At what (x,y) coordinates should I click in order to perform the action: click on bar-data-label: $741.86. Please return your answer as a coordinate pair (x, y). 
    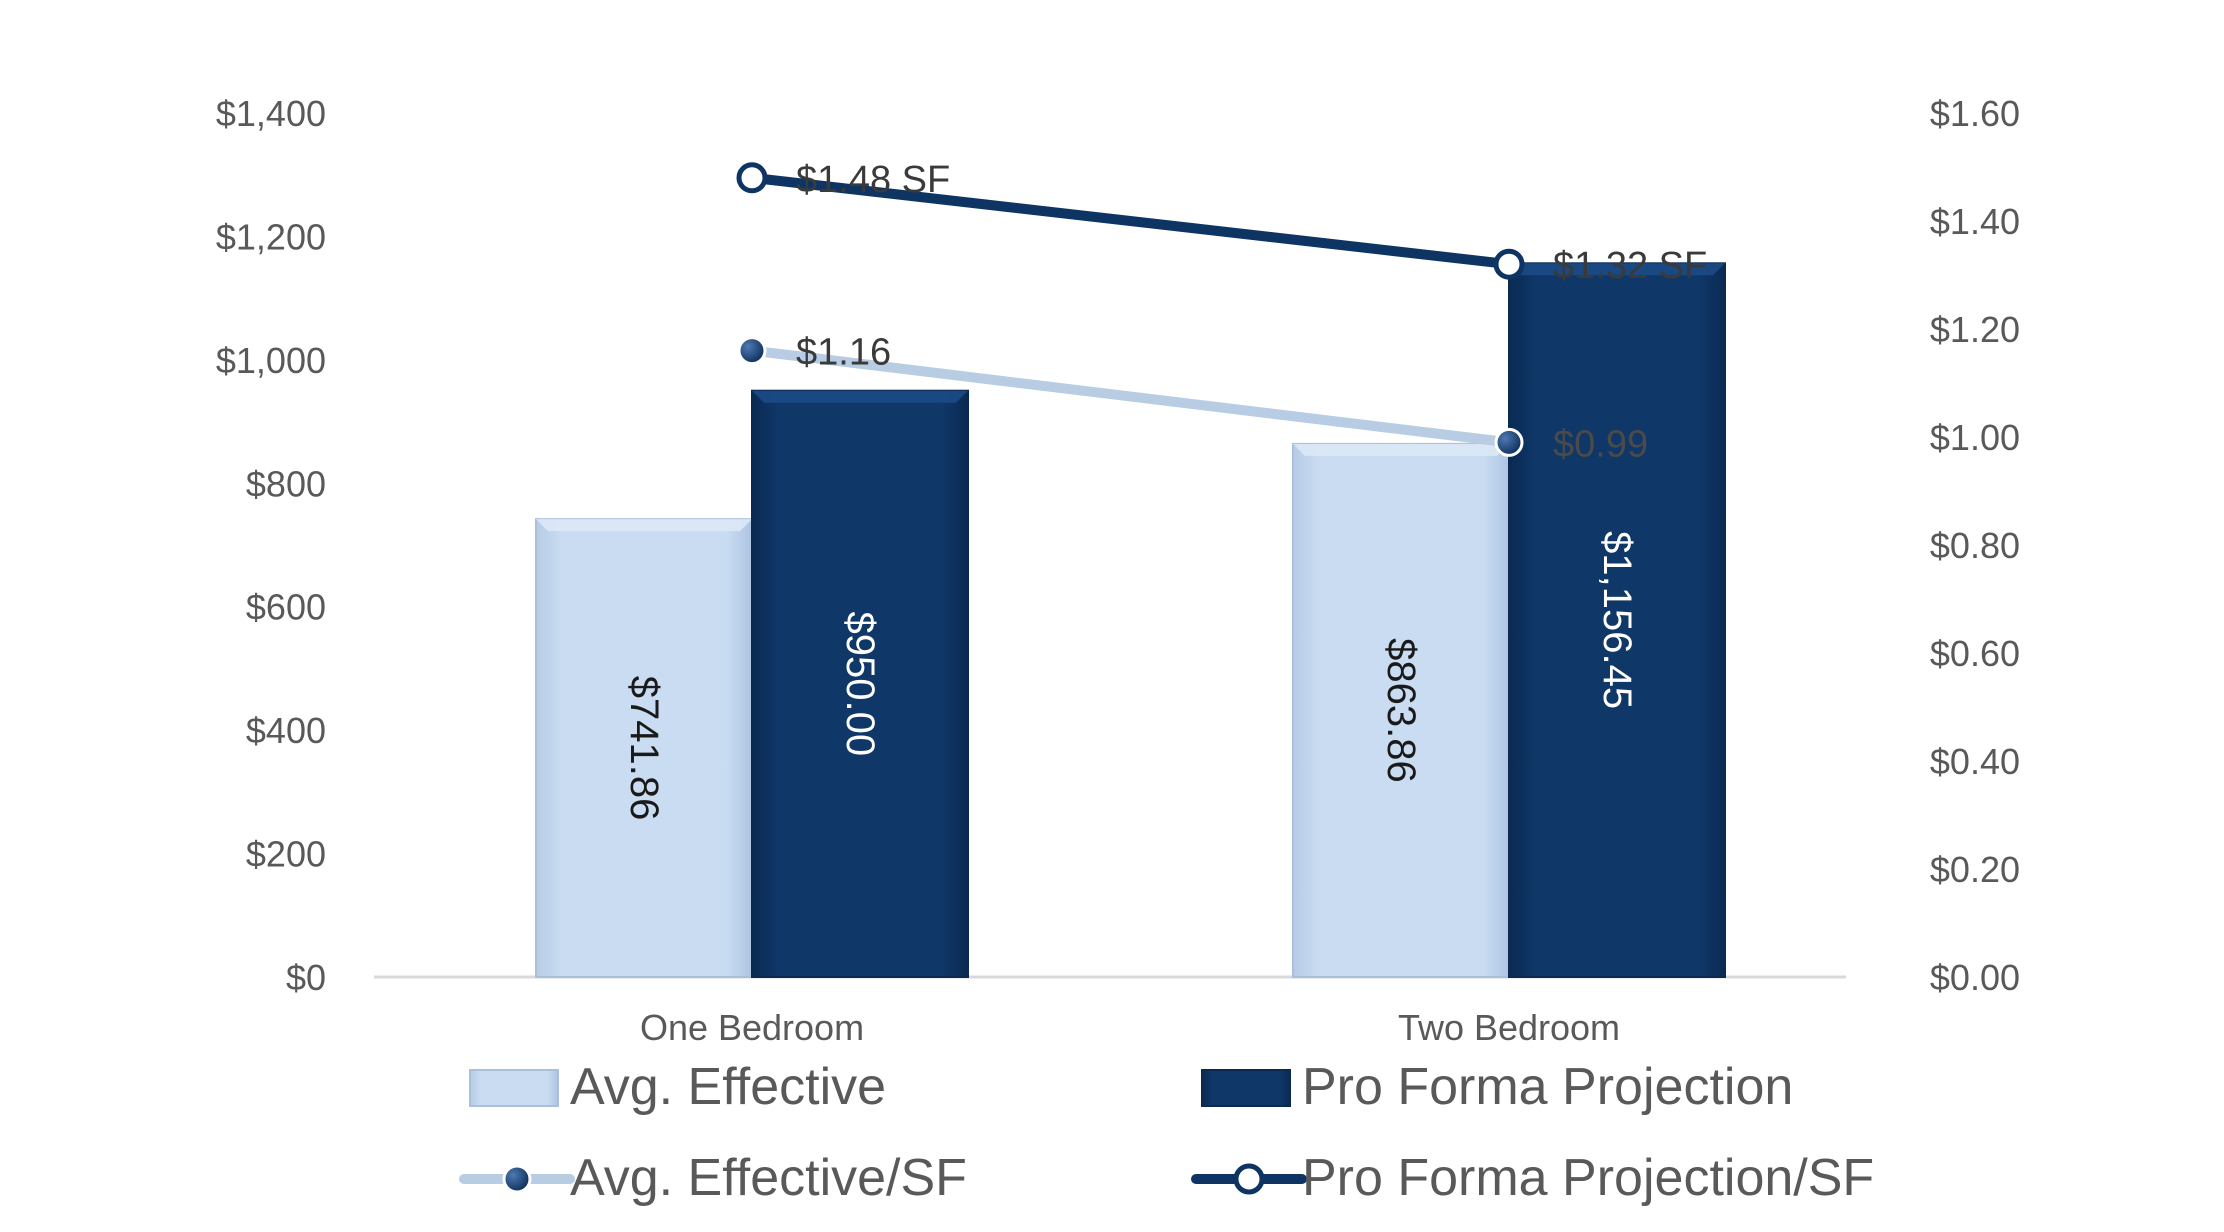
    Looking at the image, I should click on (644, 748).